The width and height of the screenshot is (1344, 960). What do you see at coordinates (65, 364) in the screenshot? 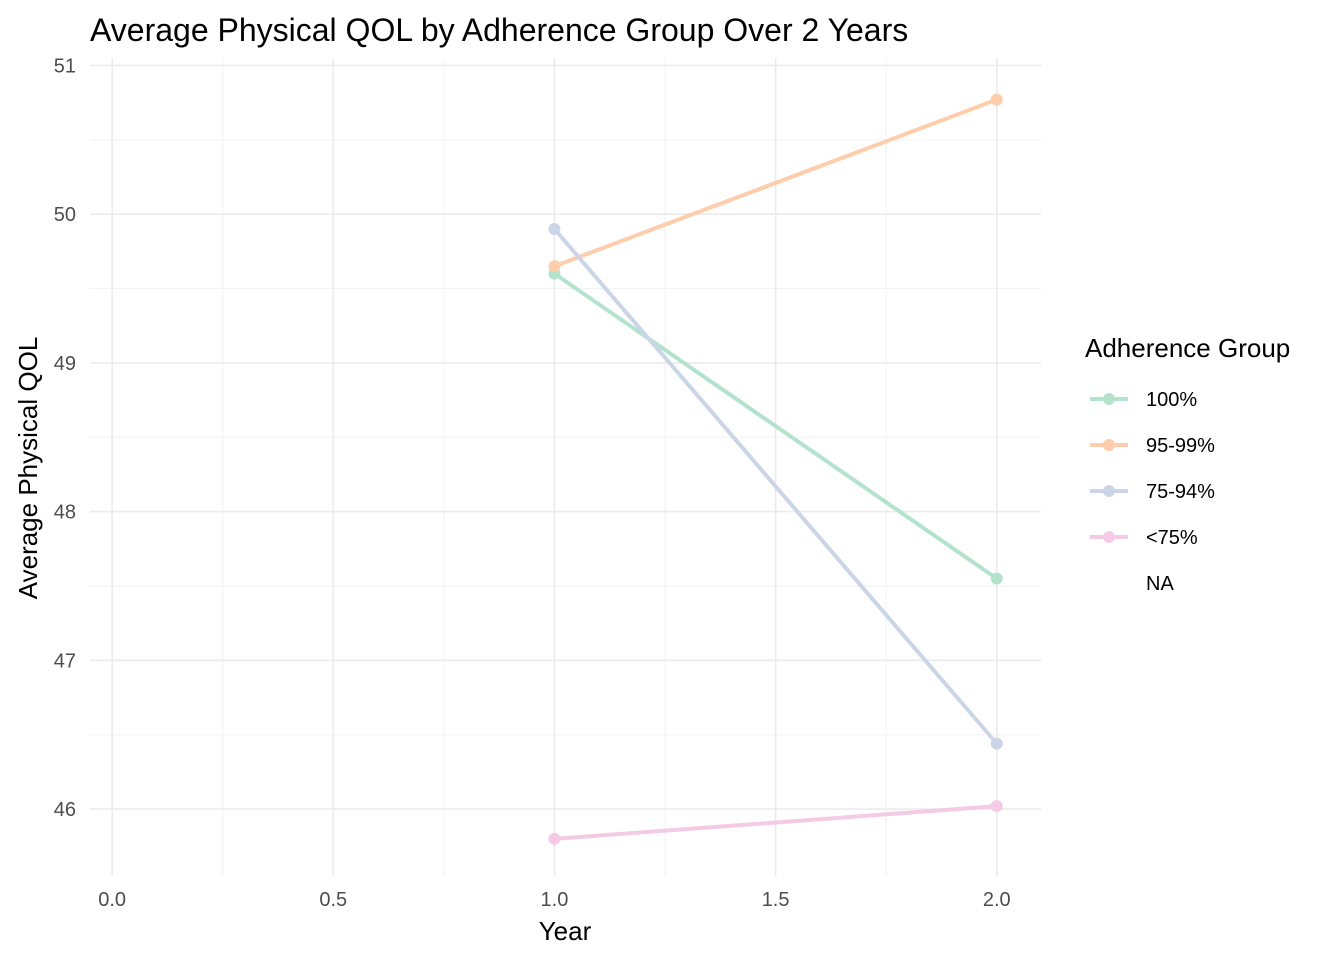
I see `y-tick-label: 49` at bounding box center [65, 364].